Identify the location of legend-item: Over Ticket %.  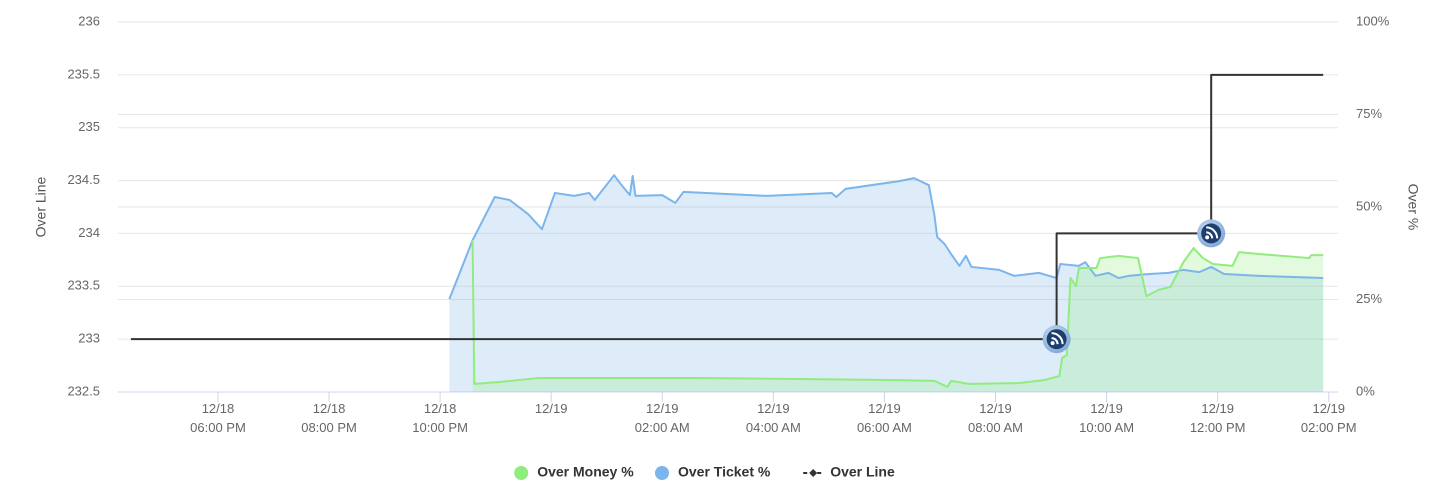
(713, 472).